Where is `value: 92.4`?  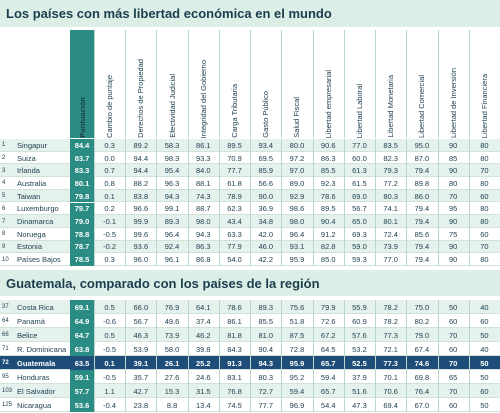 value: 92.4 is located at coordinates (172, 247).